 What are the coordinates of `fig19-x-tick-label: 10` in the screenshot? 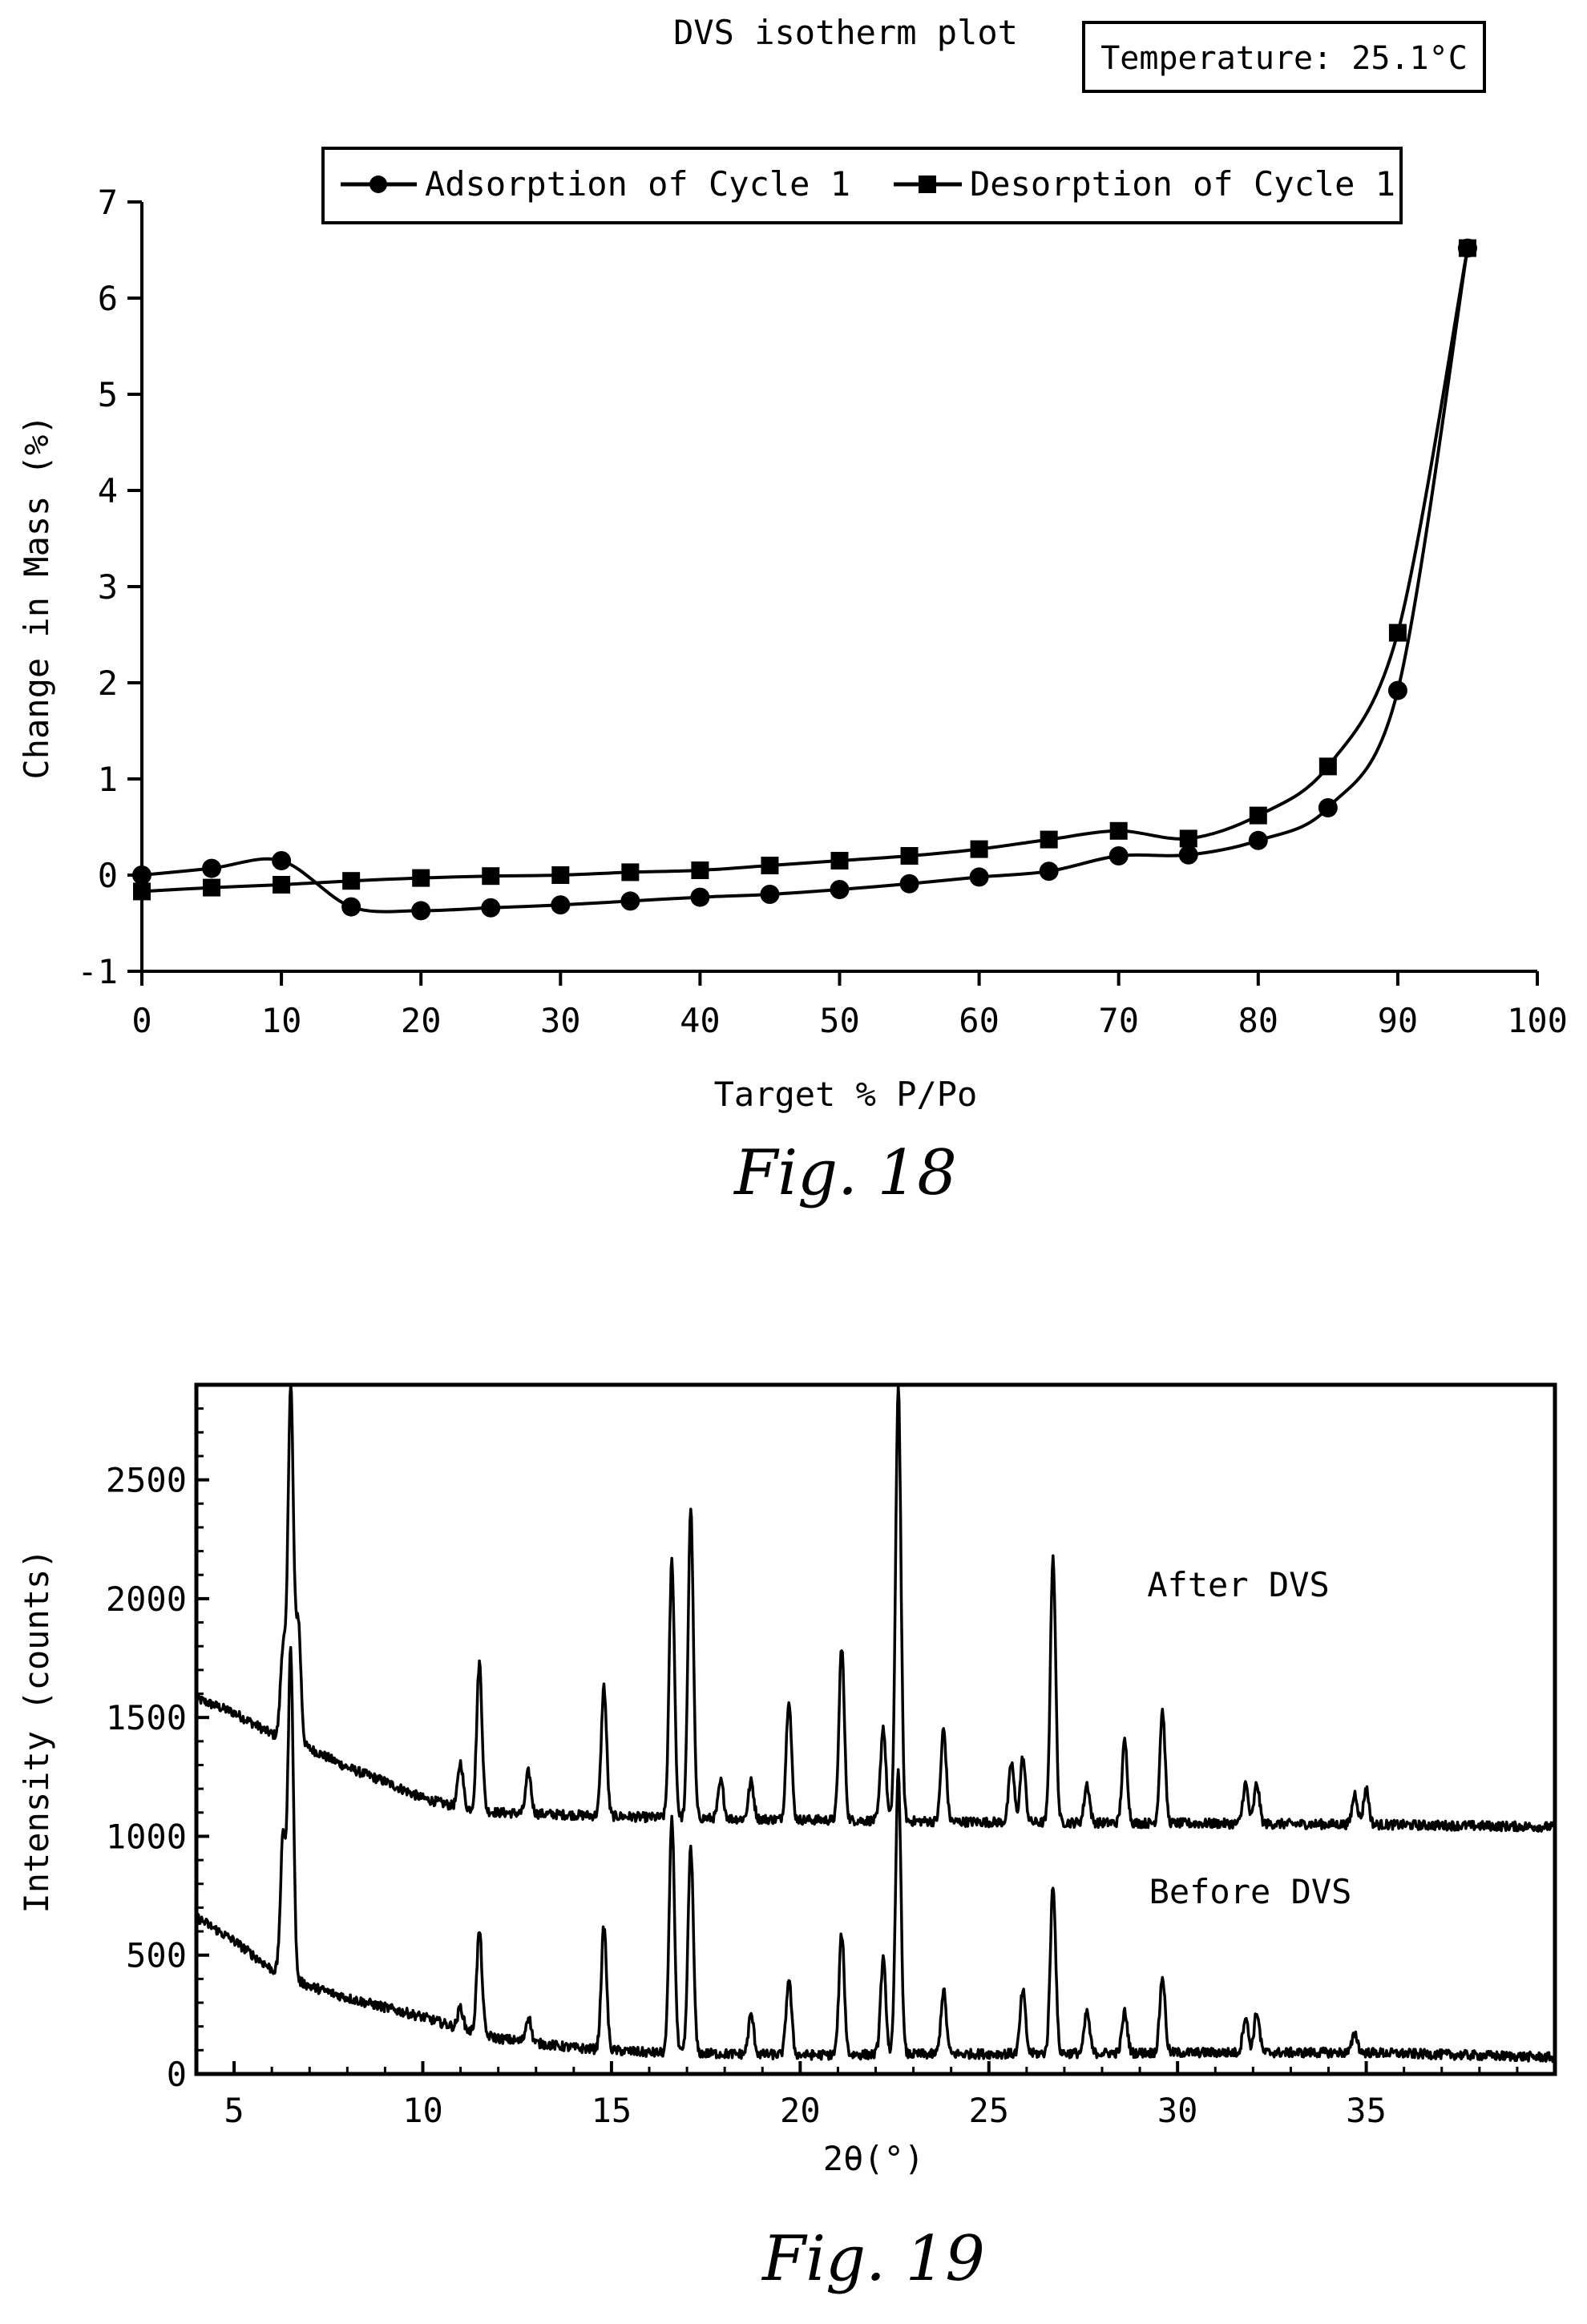 It's located at (422, 2110).